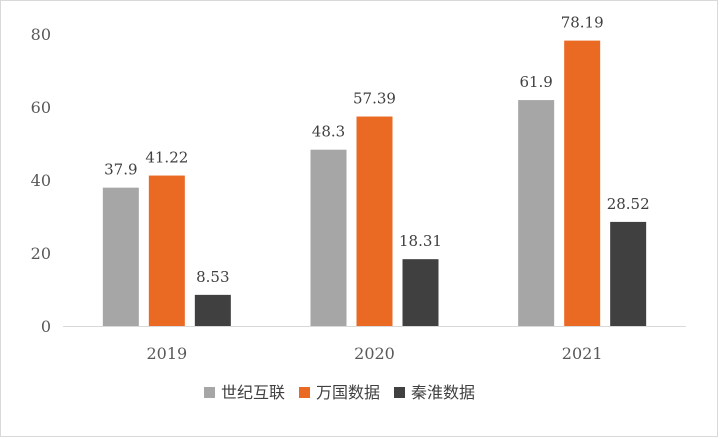 This screenshot has width=720, height=439. What do you see at coordinates (582, 23) in the screenshot?
I see `data-label: 78.19` at bounding box center [582, 23].